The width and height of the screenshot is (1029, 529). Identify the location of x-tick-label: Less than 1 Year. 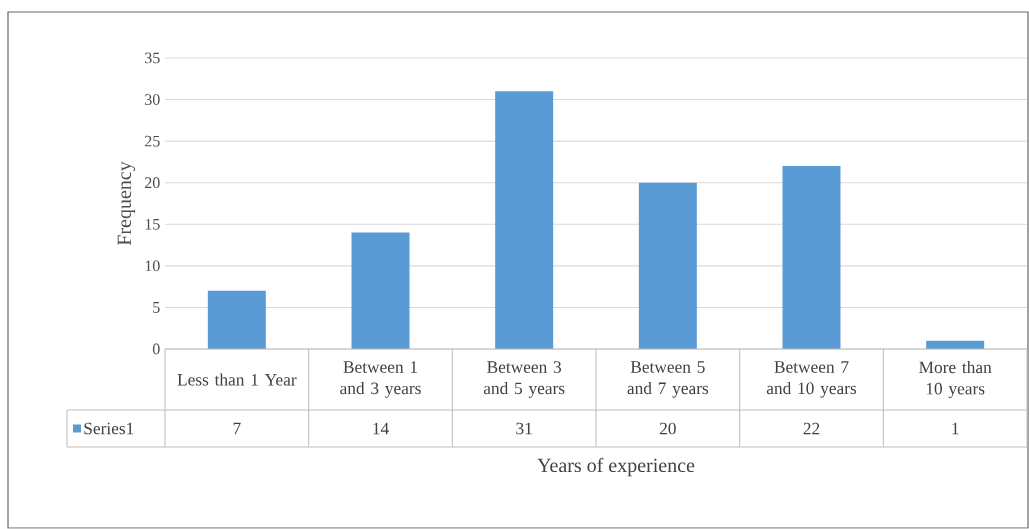
(237, 379).